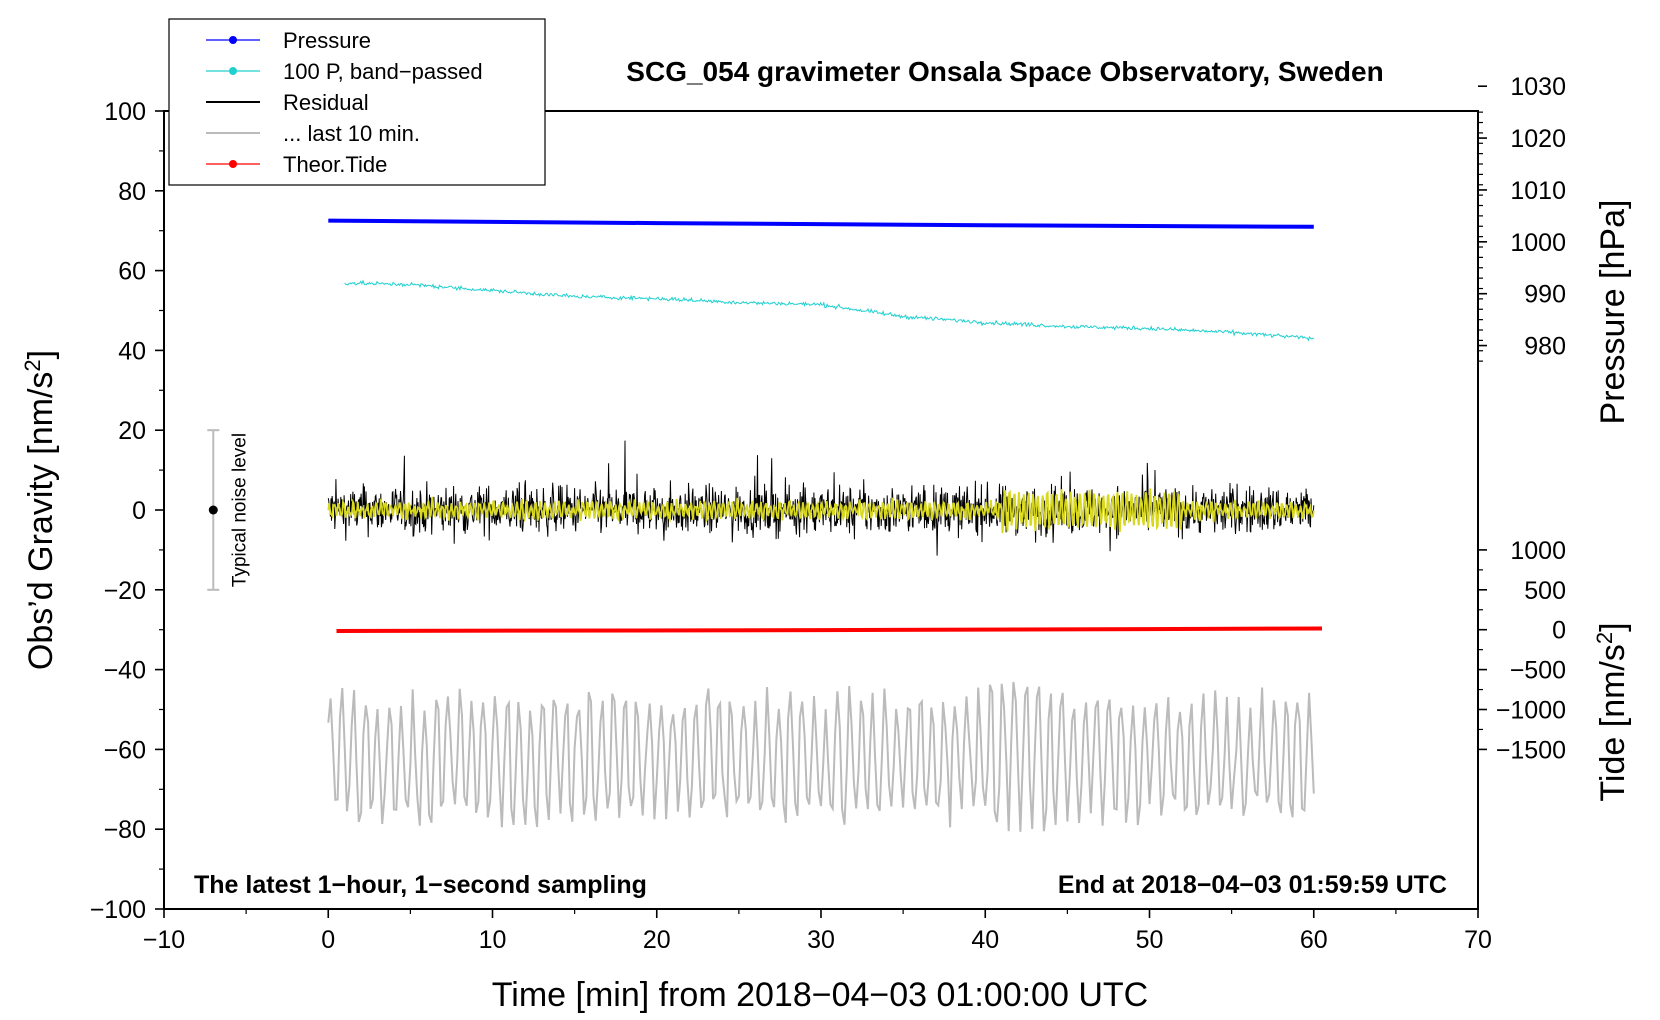  I want to click on noise-level-indicator: Typical noise level, so click(228, 510).